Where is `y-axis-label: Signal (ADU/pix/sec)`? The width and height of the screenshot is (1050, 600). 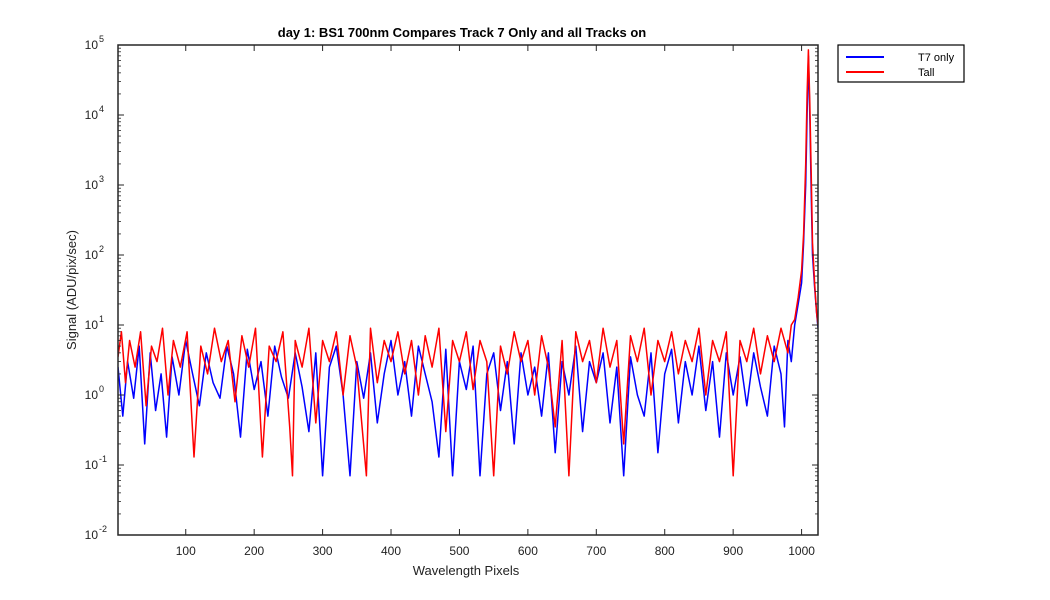 y-axis-label: Signal (ADU/pix/sec) is located at coordinates (71, 290).